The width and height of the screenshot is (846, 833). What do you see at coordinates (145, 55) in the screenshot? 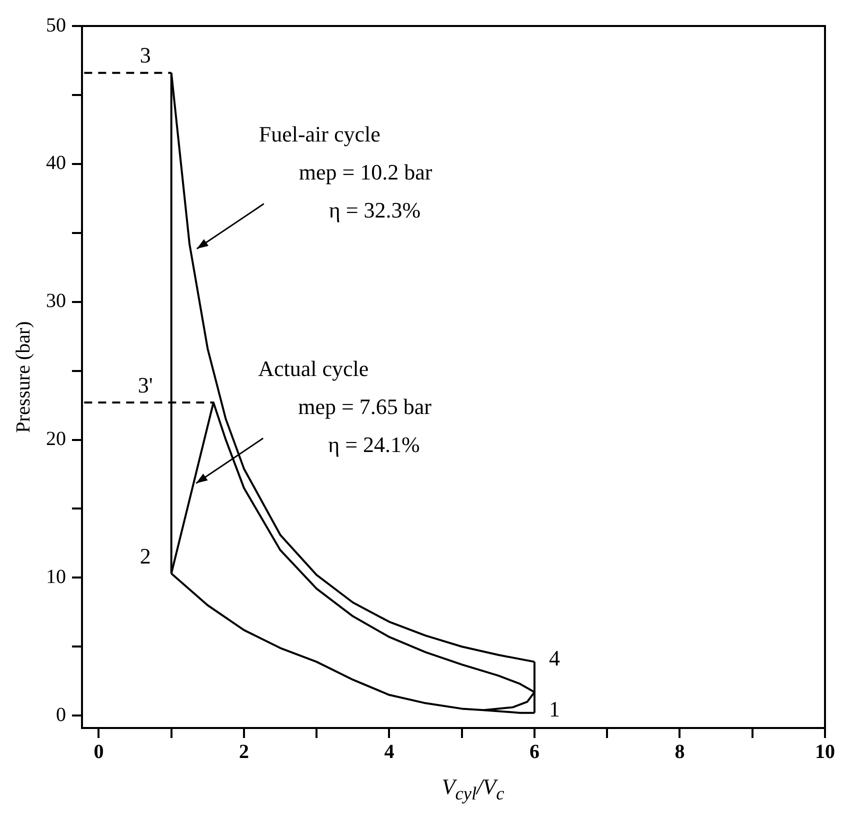
I see `annotation: 3` at bounding box center [145, 55].